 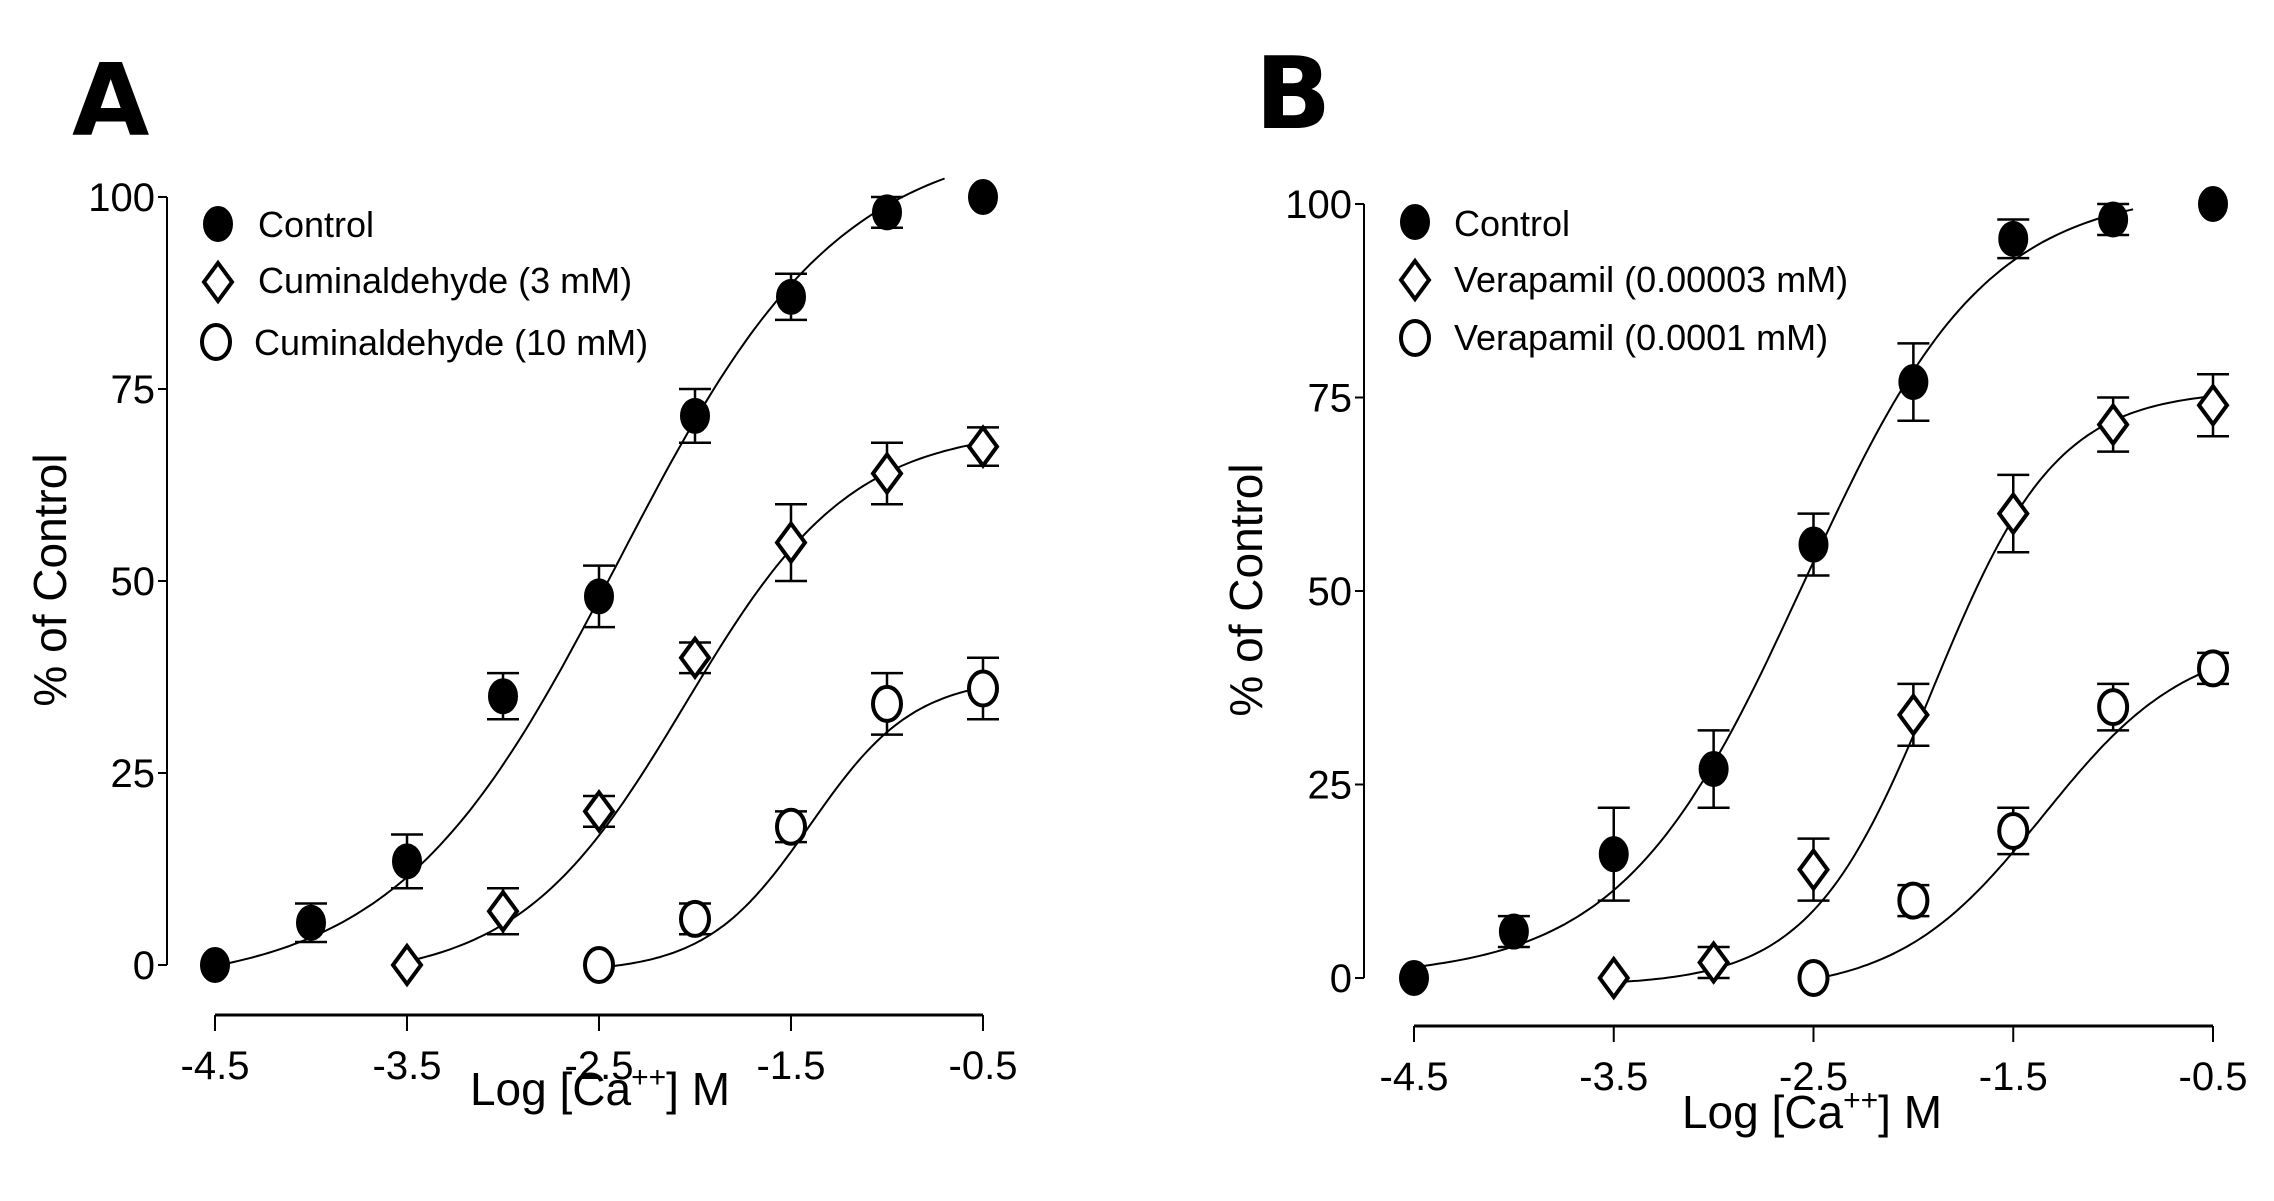 What do you see at coordinates (451, 342) in the screenshot?
I see `legend-label: Cuminaldehyde (10 mM)` at bounding box center [451, 342].